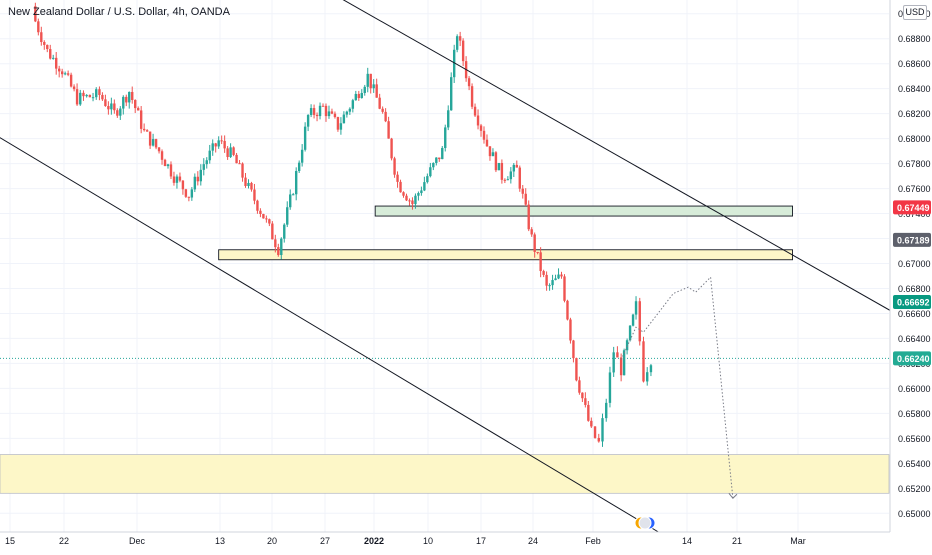 The width and height of the screenshot is (932, 555). Describe the element at coordinates (505, 255) in the screenshot. I see `zone-resistance-yellow` at that location.